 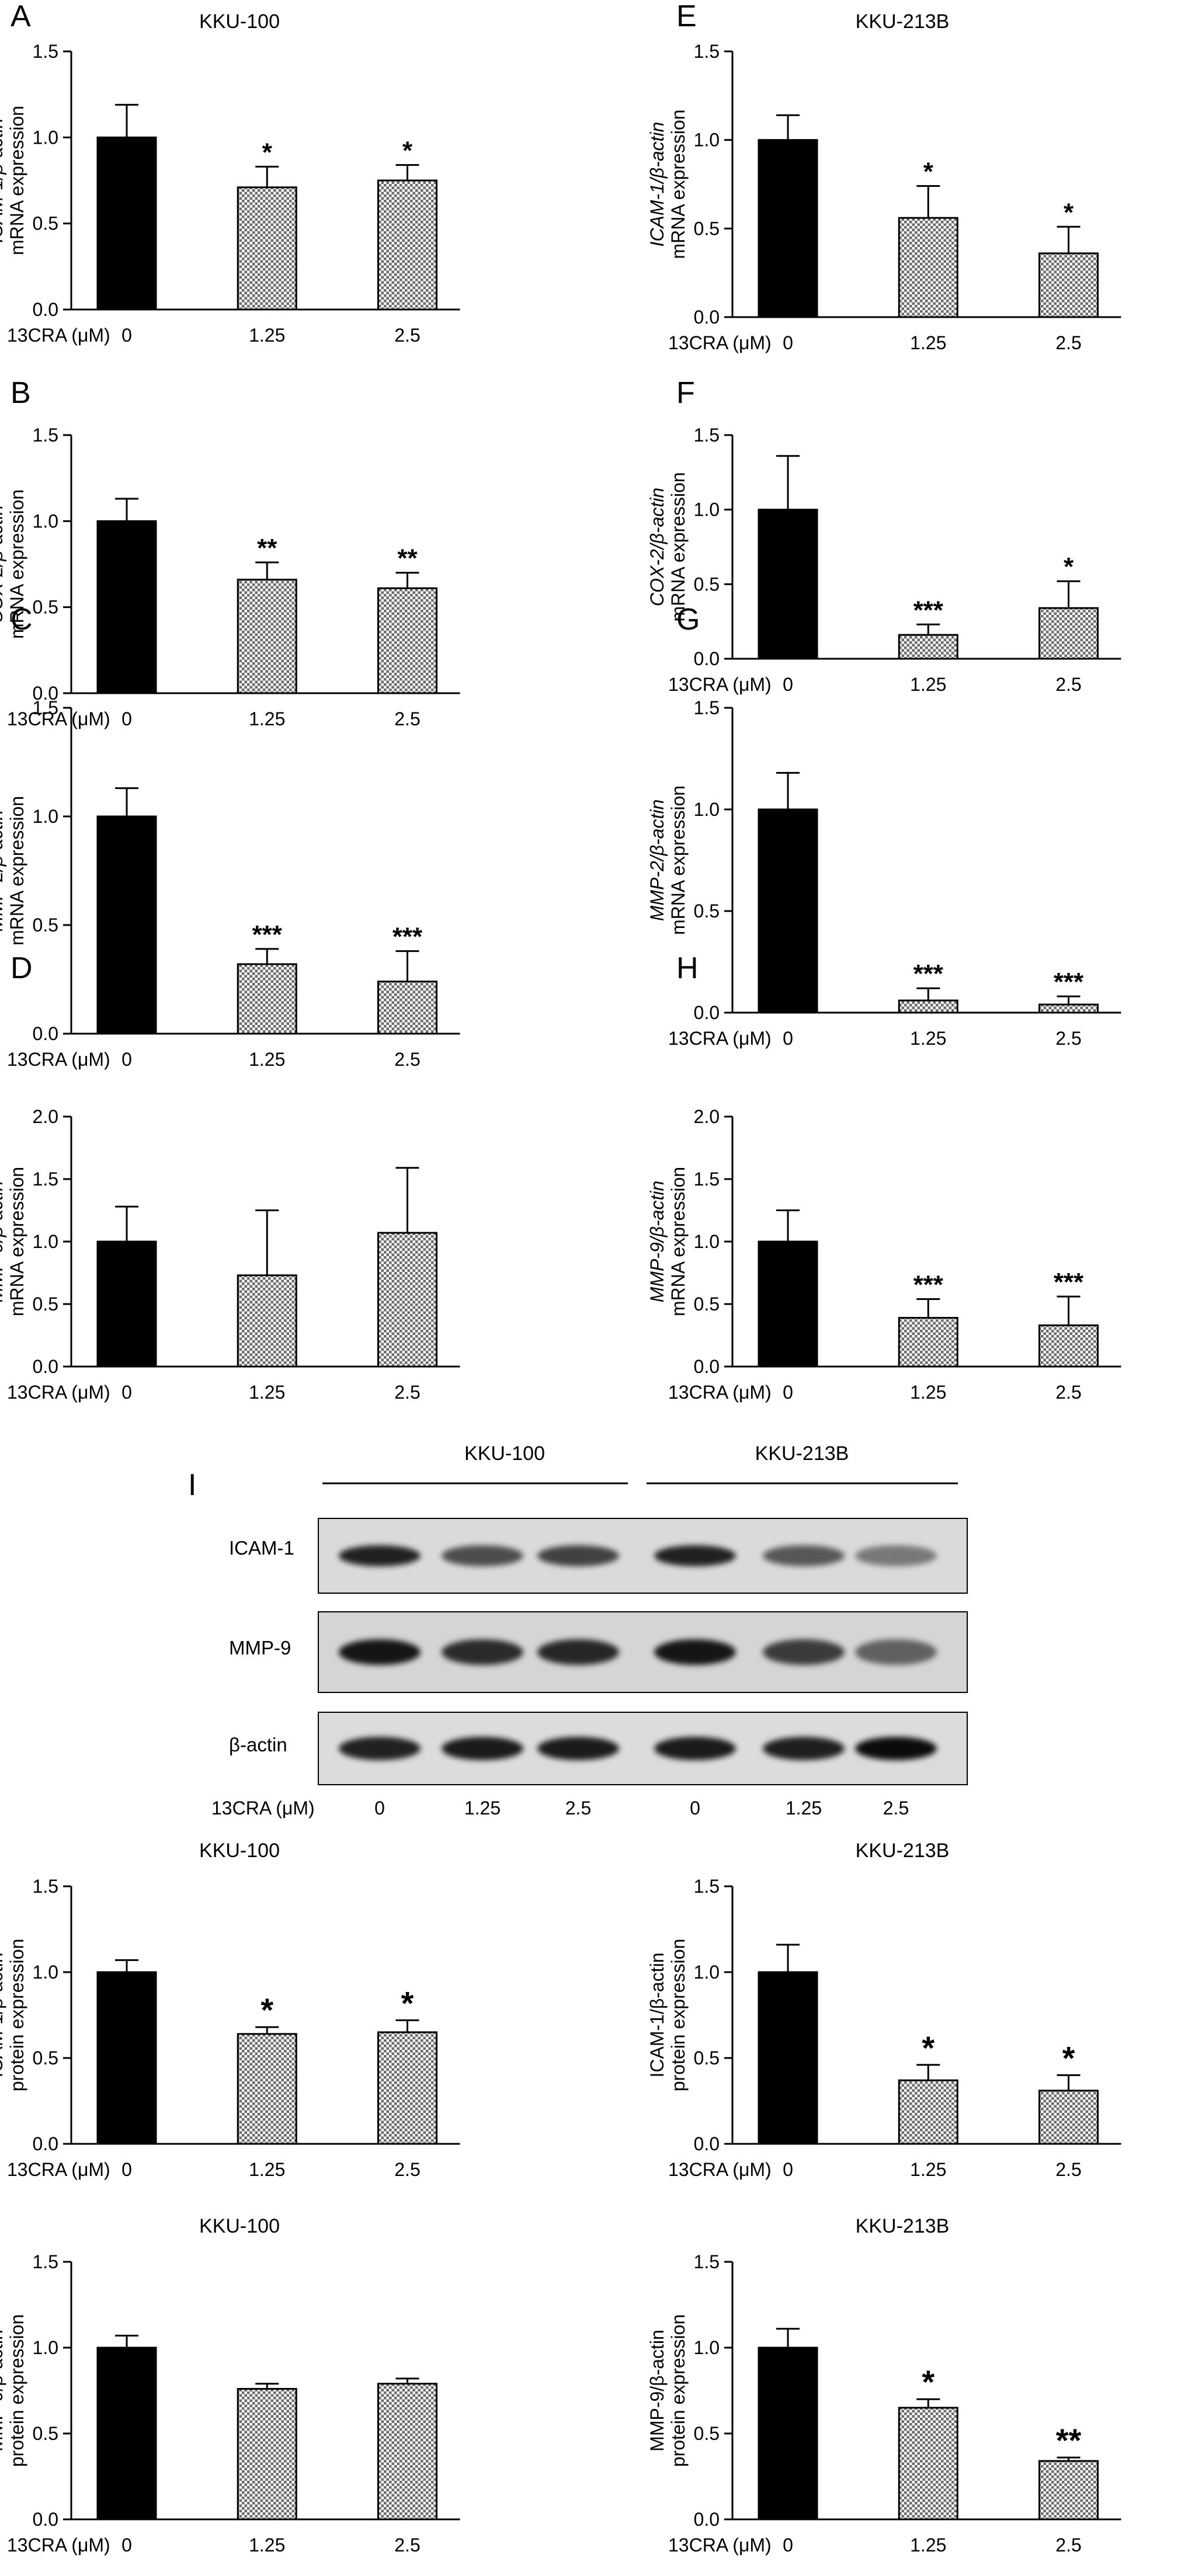 I want to click on y-axis-label: ICAM-1/β-actinprotein expression, so click(x=13, y=2015).